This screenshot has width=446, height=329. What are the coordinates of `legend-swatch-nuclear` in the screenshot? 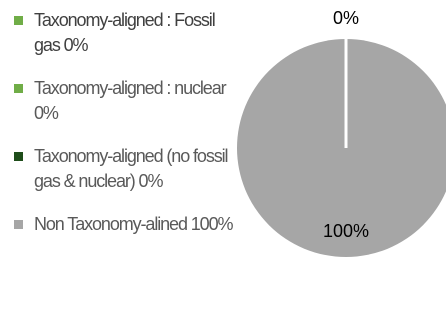 It's located at (18, 88).